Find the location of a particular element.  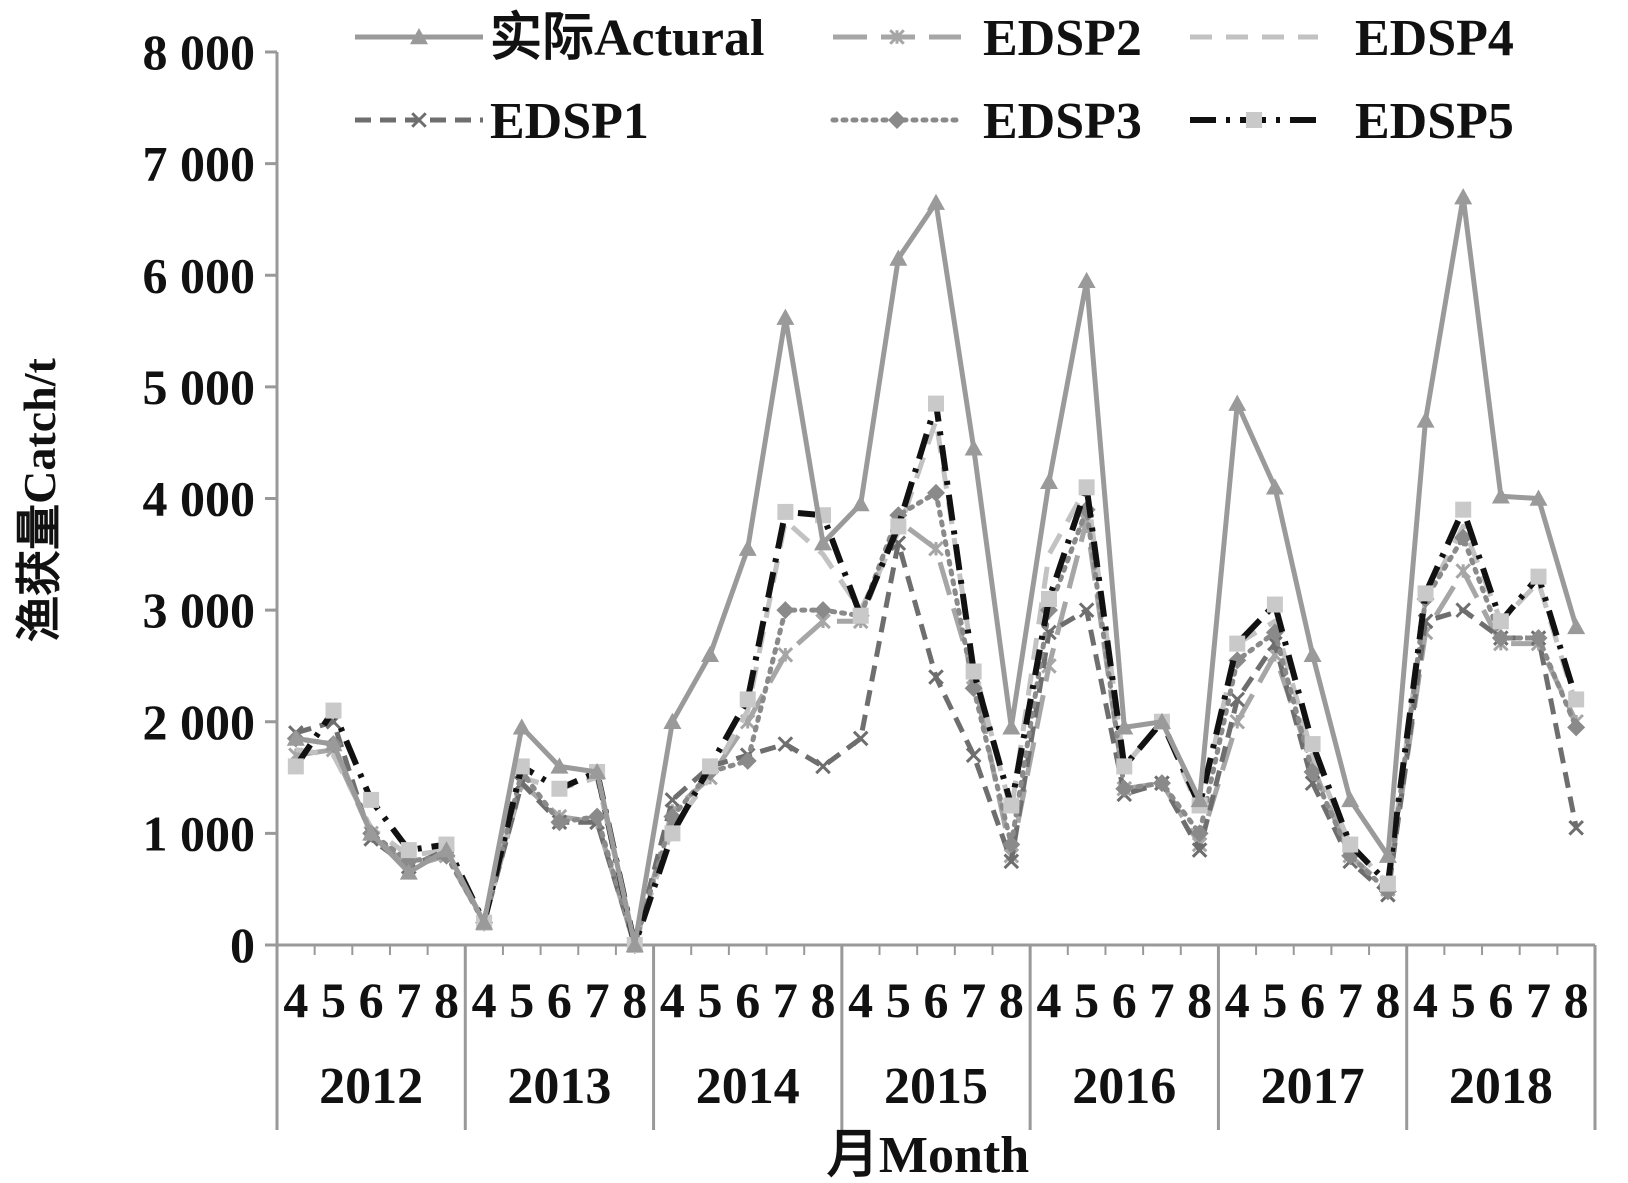

legend-label: EDSP5 is located at coordinates (1434, 121).